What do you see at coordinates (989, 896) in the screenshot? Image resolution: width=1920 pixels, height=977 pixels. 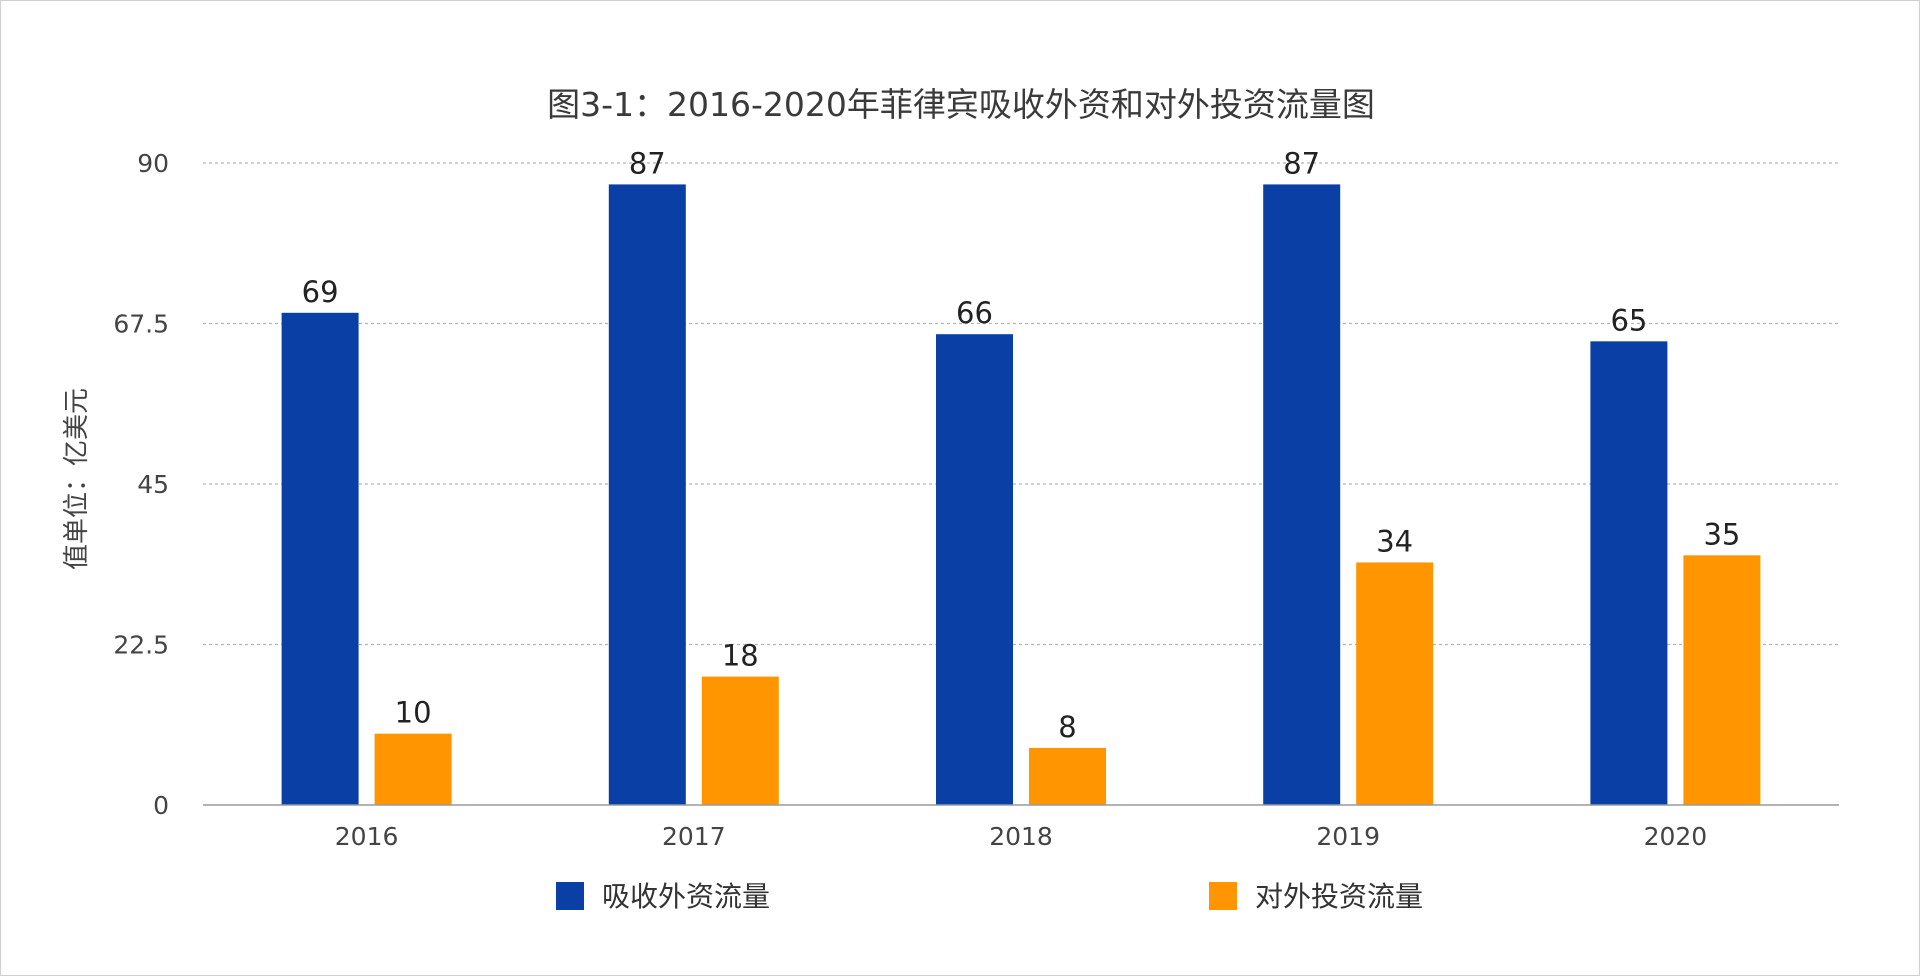 I see `legend: 吸收外资流量 对外投资流量` at bounding box center [989, 896].